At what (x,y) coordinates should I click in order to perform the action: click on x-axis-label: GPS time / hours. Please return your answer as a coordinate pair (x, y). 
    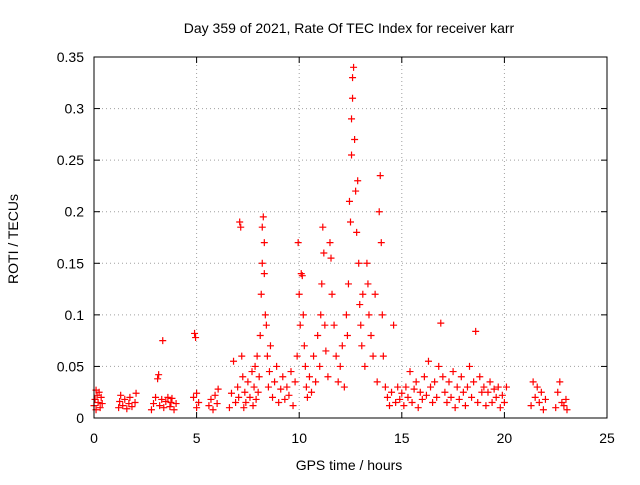
    Looking at the image, I should click on (349, 465).